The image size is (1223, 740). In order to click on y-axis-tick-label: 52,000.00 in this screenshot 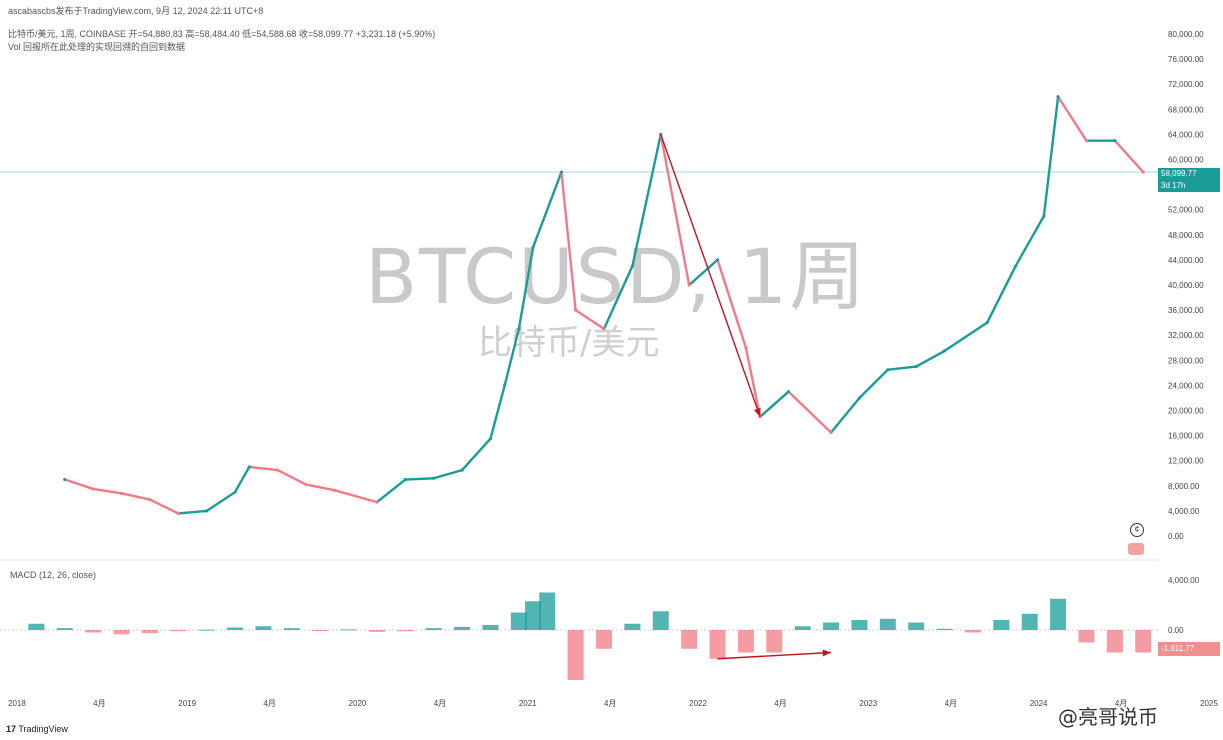, I will do `click(1186, 210)`.